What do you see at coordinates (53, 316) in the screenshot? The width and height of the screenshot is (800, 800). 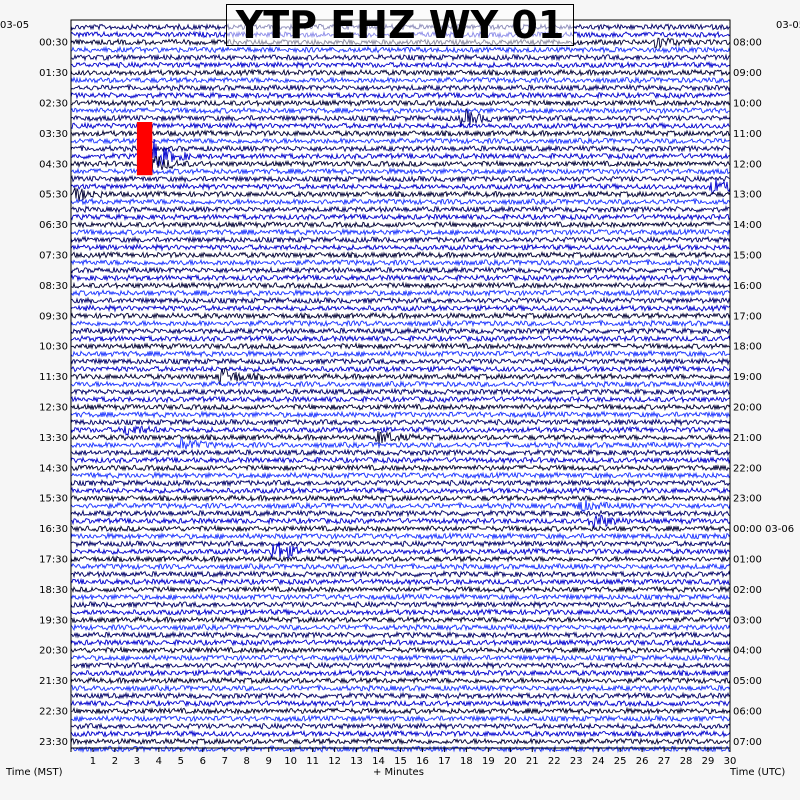 I see `left-time-tick-label: 09:30` at bounding box center [53, 316].